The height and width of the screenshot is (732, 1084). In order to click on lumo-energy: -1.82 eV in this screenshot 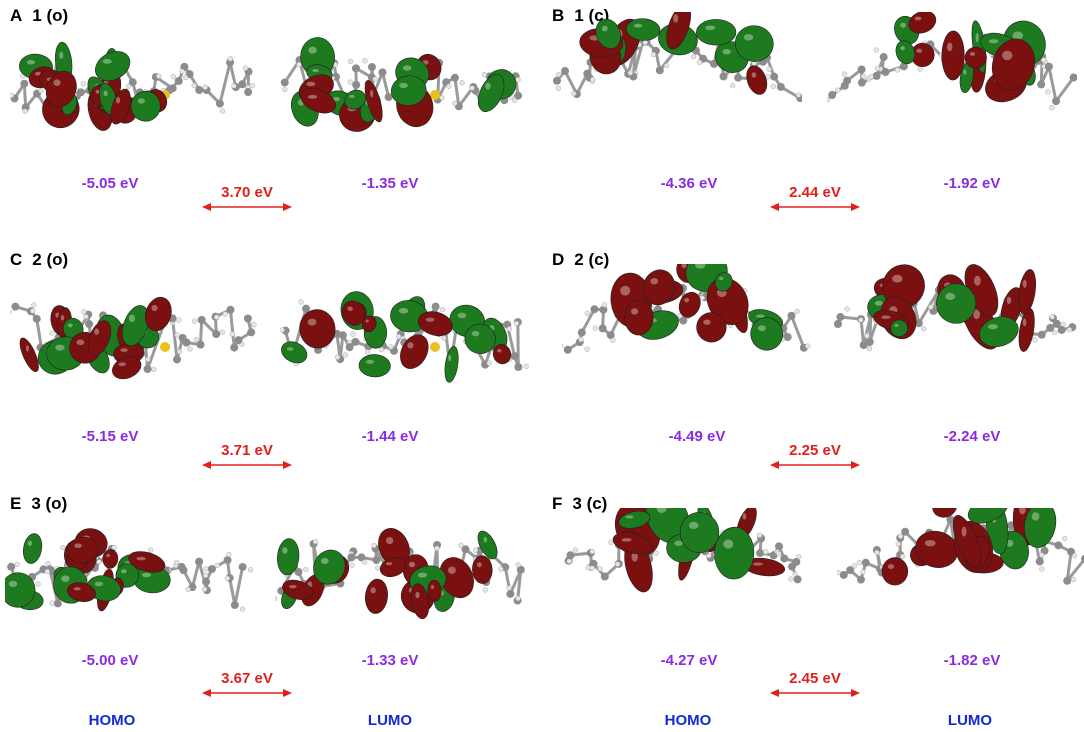, I will do `click(972, 660)`.